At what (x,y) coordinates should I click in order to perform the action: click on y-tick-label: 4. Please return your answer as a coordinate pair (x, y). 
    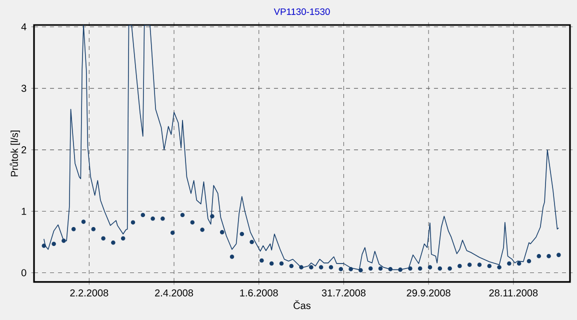
    Looking at the image, I should click on (23, 26).